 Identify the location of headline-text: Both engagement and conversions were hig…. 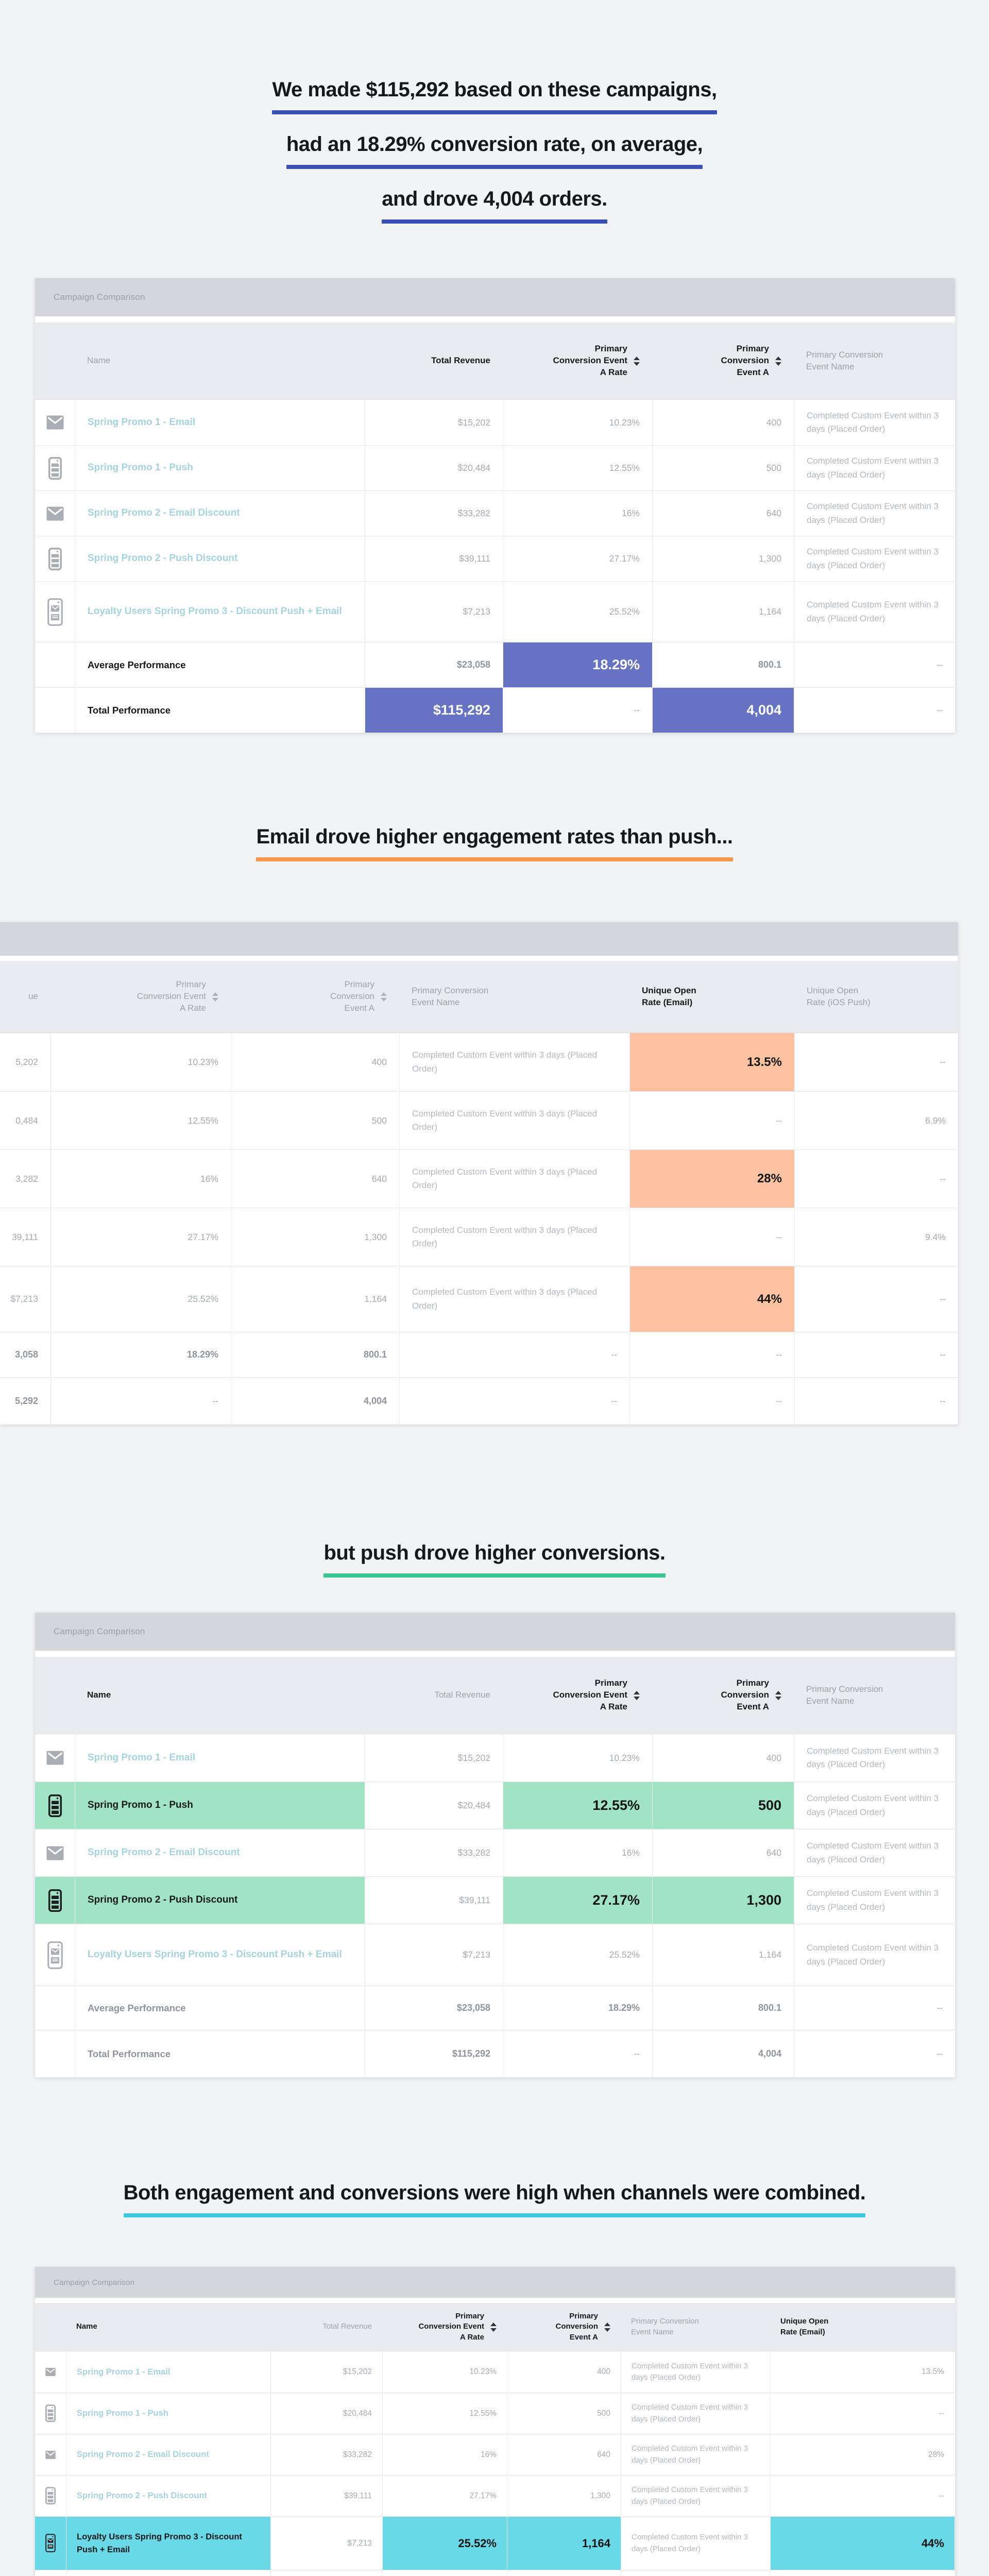
(494, 2192).